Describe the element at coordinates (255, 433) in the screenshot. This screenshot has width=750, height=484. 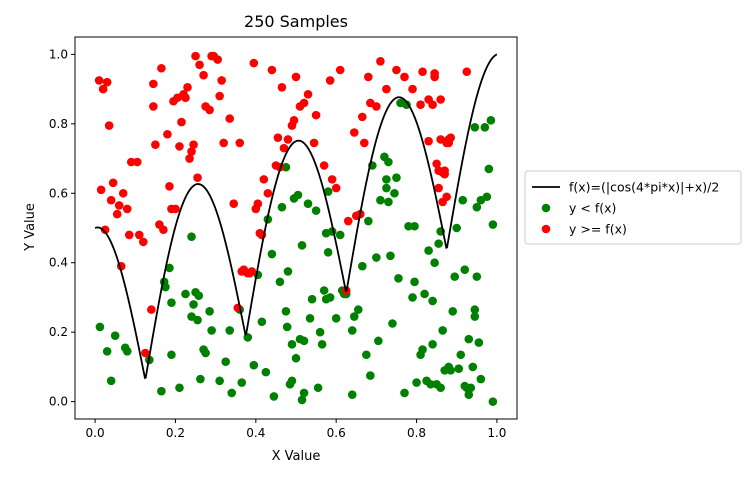
I see `x-tick-label: 0.4` at that location.